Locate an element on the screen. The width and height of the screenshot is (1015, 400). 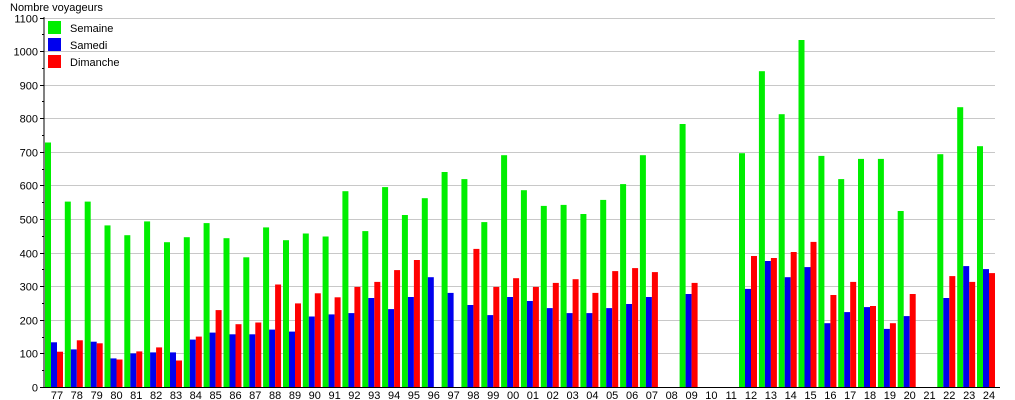
x-tick-label: 11 is located at coordinates (730, 395).